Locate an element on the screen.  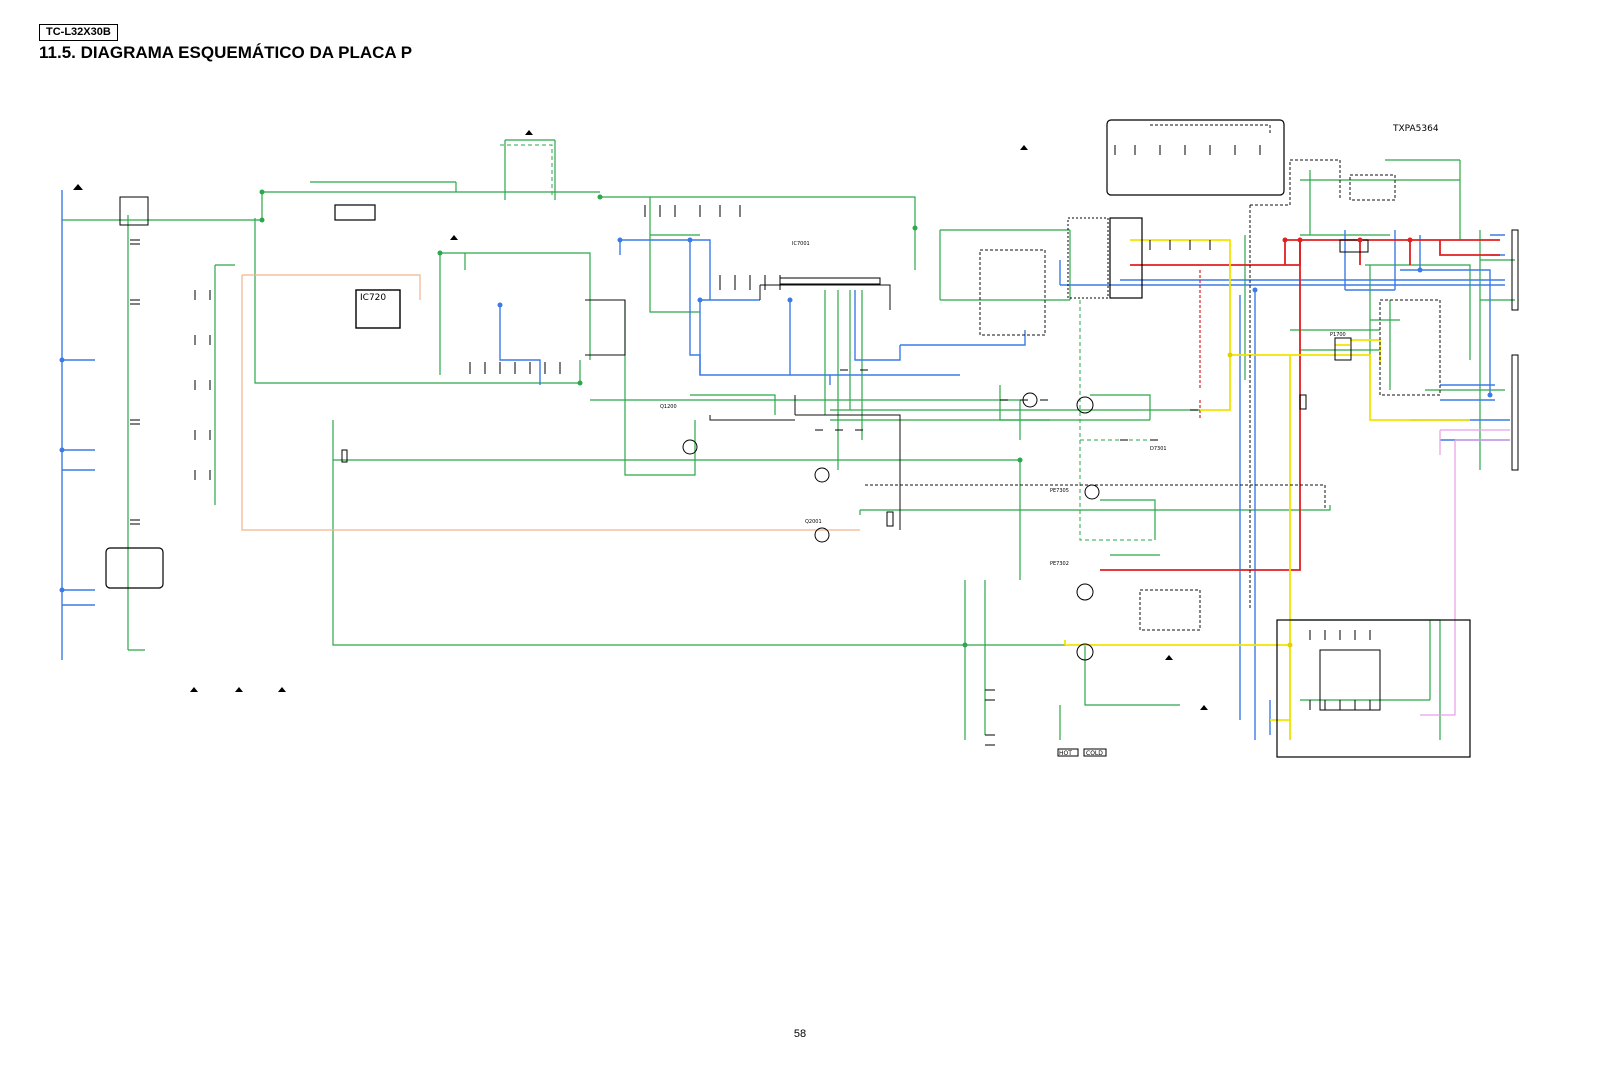
part-number-label: TXPA5364 is located at coordinates (1415, 129).